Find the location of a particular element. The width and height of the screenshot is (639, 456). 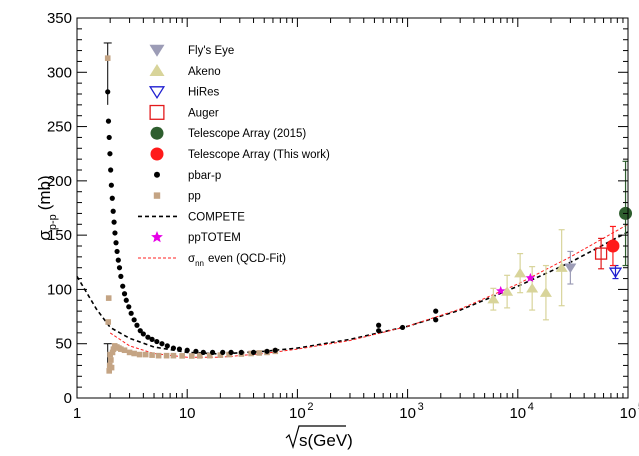

x-axis-label: s(GeV) is located at coordinates (326, 440).